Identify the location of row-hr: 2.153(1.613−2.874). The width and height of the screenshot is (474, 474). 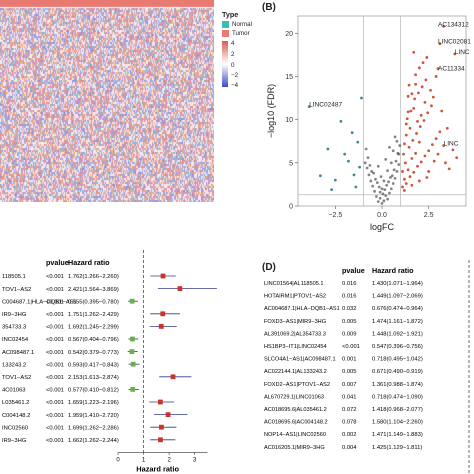
(93, 378).